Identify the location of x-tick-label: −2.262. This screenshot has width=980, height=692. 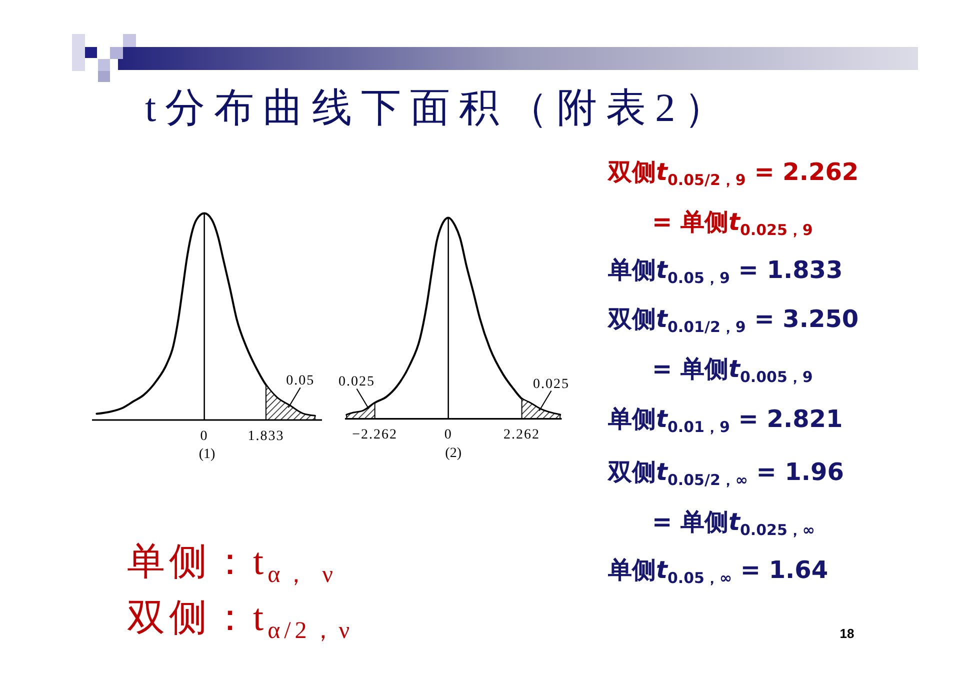
(375, 435).